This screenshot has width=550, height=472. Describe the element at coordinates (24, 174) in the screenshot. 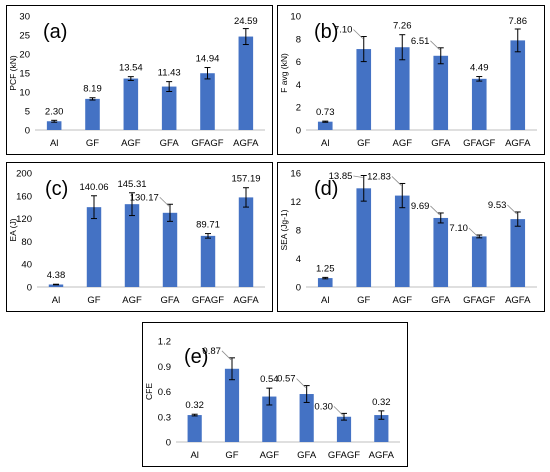

I see `y-tick-label: 200` at that location.